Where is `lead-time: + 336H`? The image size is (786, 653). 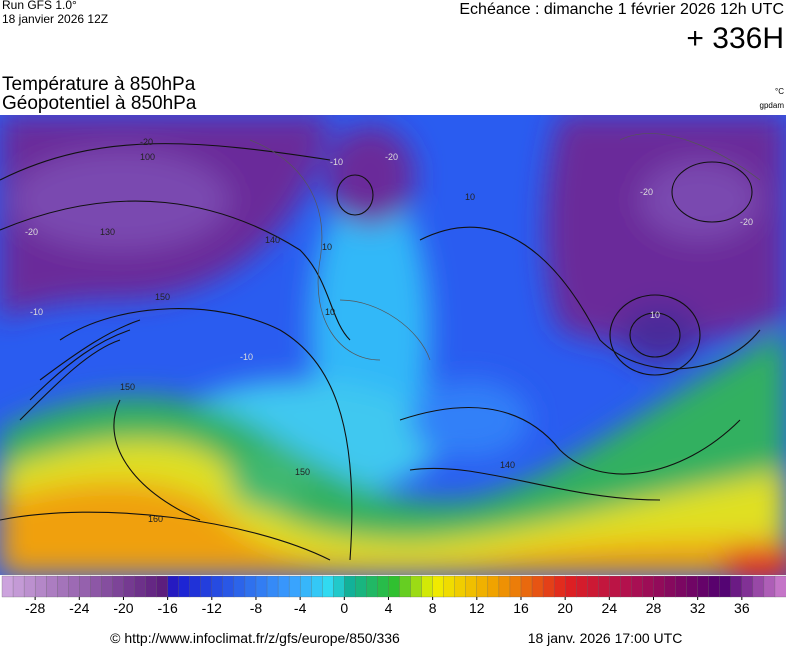 lead-time: + 336H is located at coordinates (735, 38).